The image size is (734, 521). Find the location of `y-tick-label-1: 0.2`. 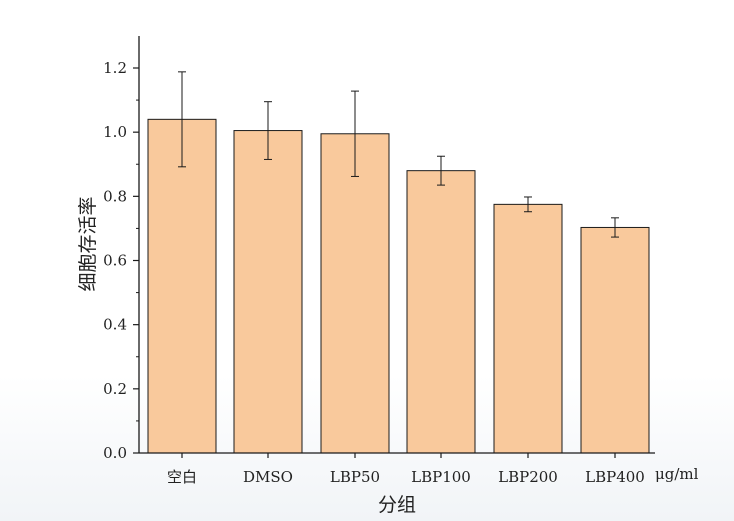

y-tick-label-1: 0.2 is located at coordinates (115, 389).